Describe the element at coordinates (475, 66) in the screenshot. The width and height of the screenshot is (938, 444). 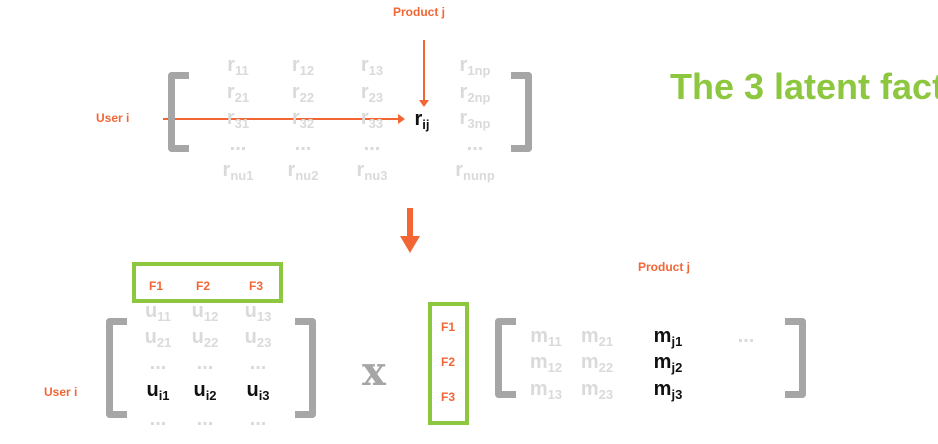
I see `rating-cell: r1np` at that location.